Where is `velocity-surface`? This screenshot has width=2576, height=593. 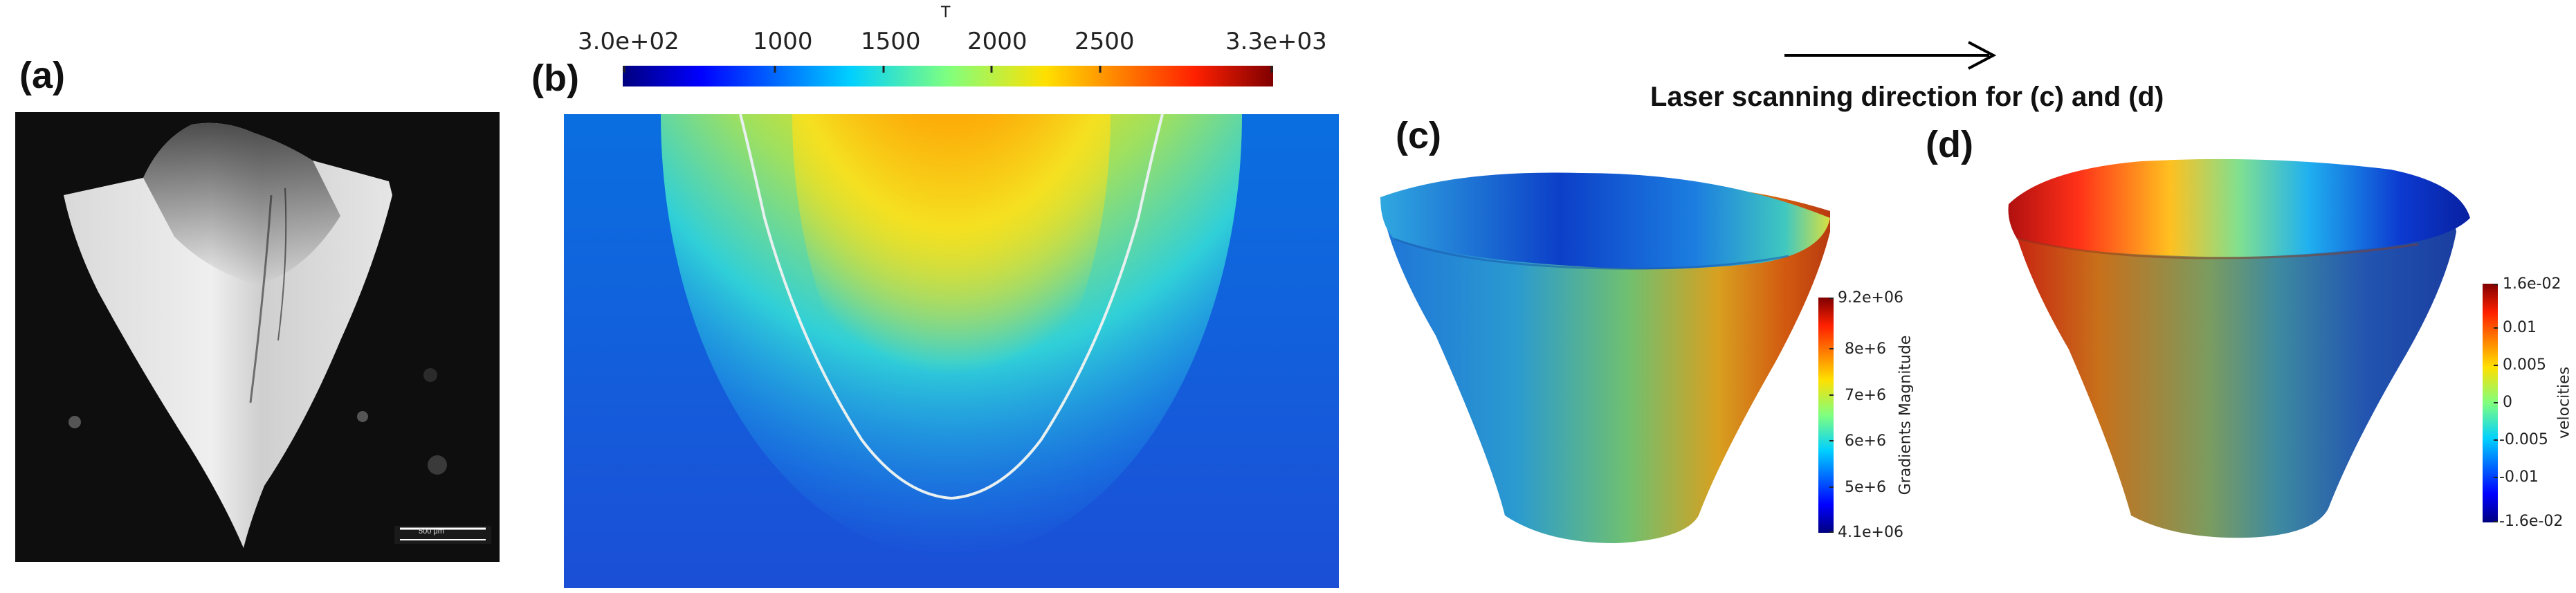 velocity-surface is located at coordinates (2240, 349).